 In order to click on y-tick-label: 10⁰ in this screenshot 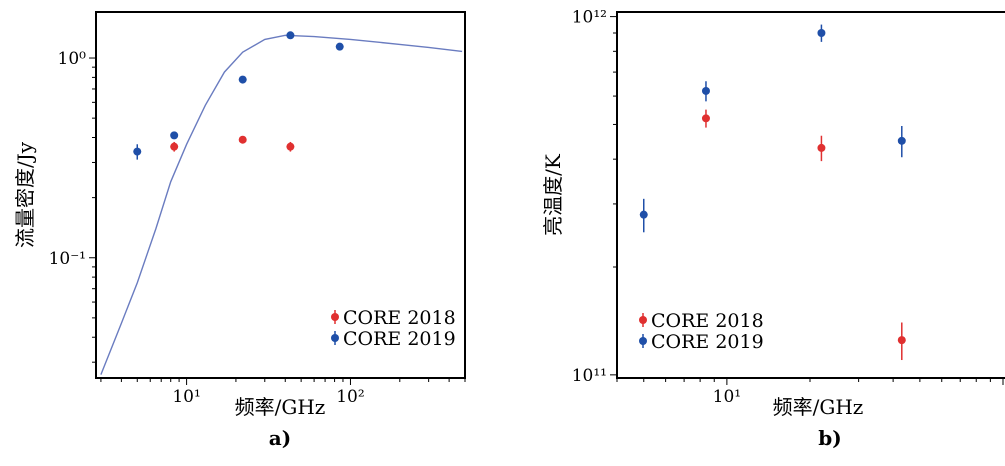, I will do `click(72, 59)`.